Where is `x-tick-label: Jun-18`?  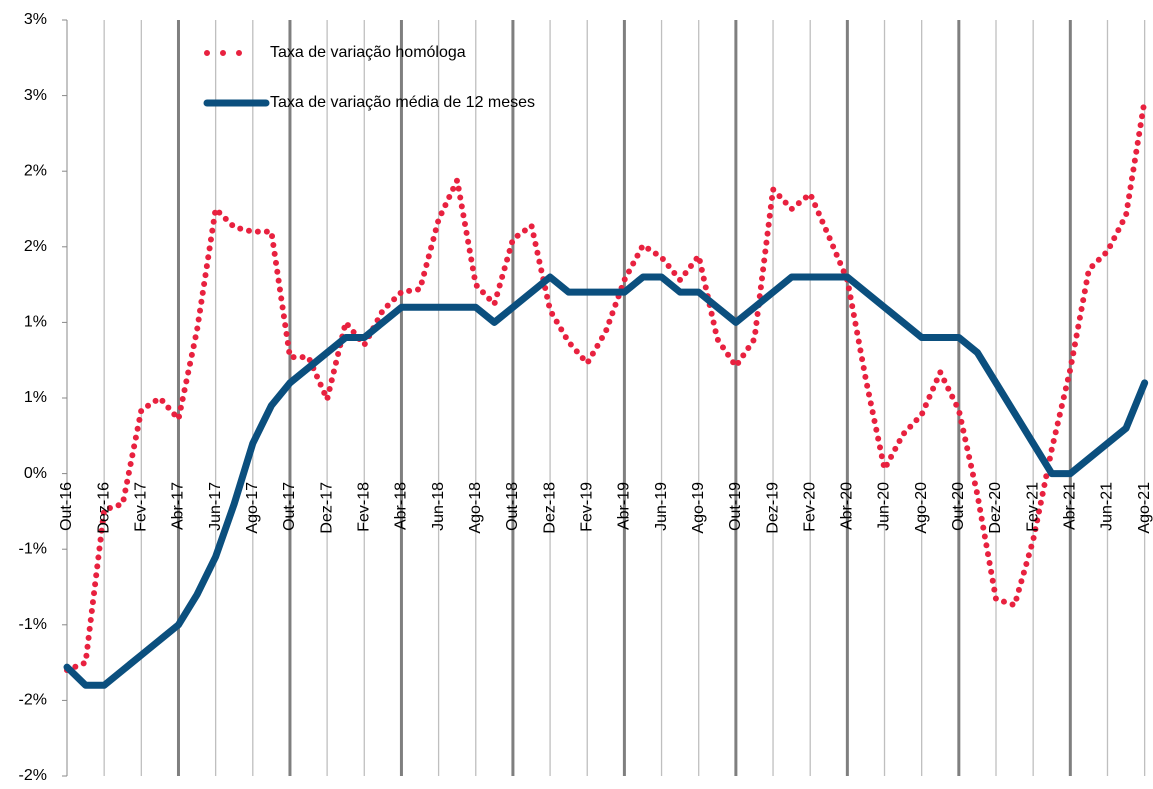
x-tick-label: Jun-18 is located at coordinates (438, 506).